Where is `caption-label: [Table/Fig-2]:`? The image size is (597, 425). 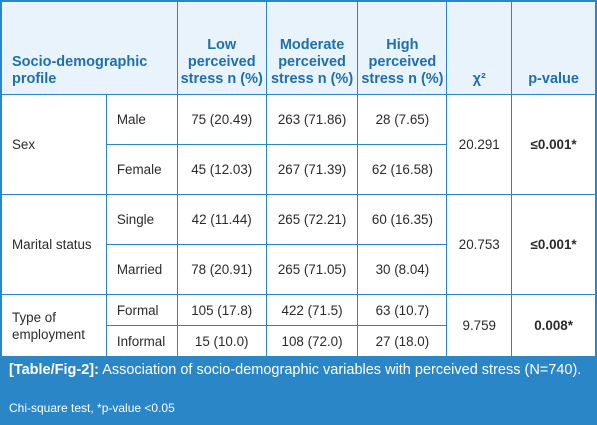 caption-label: [Table/Fig-2]: is located at coordinates (54, 370).